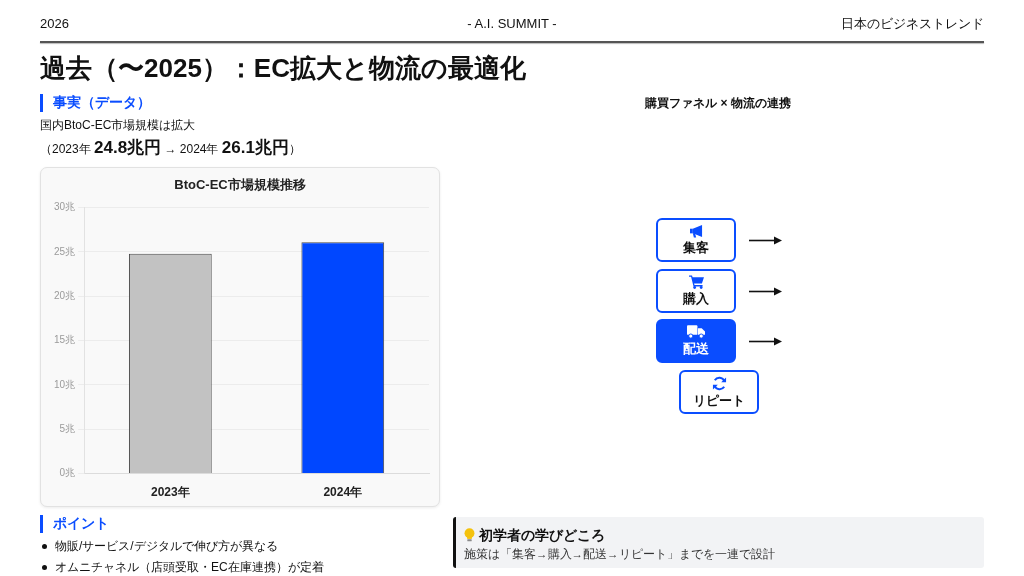 This screenshot has height=576, width=1024. What do you see at coordinates (696, 291) in the screenshot?
I see `step-box: 購入` at bounding box center [696, 291].